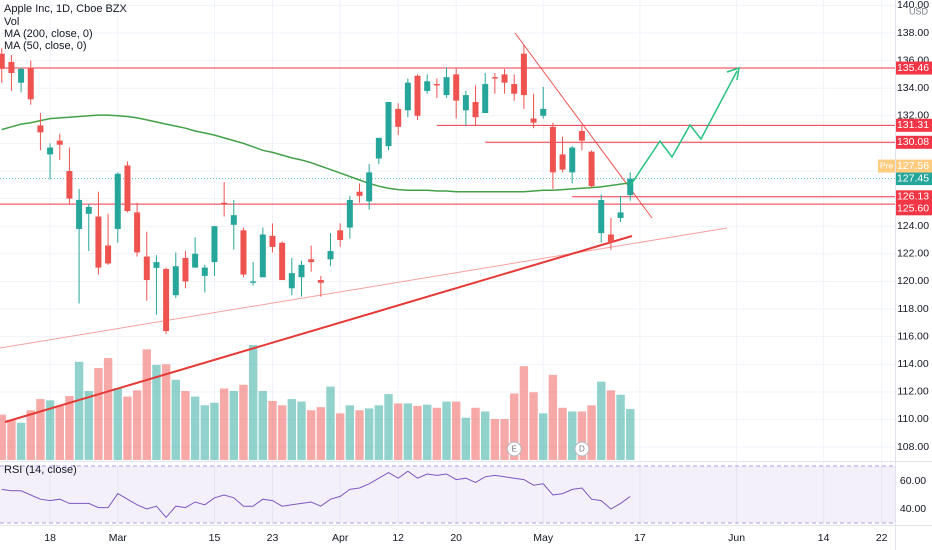 The width and height of the screenshot is (932, 550). What do you see at coordinates (683, 128) in the screenshot?
I see `projection-path` at bounding box center [683, 128].